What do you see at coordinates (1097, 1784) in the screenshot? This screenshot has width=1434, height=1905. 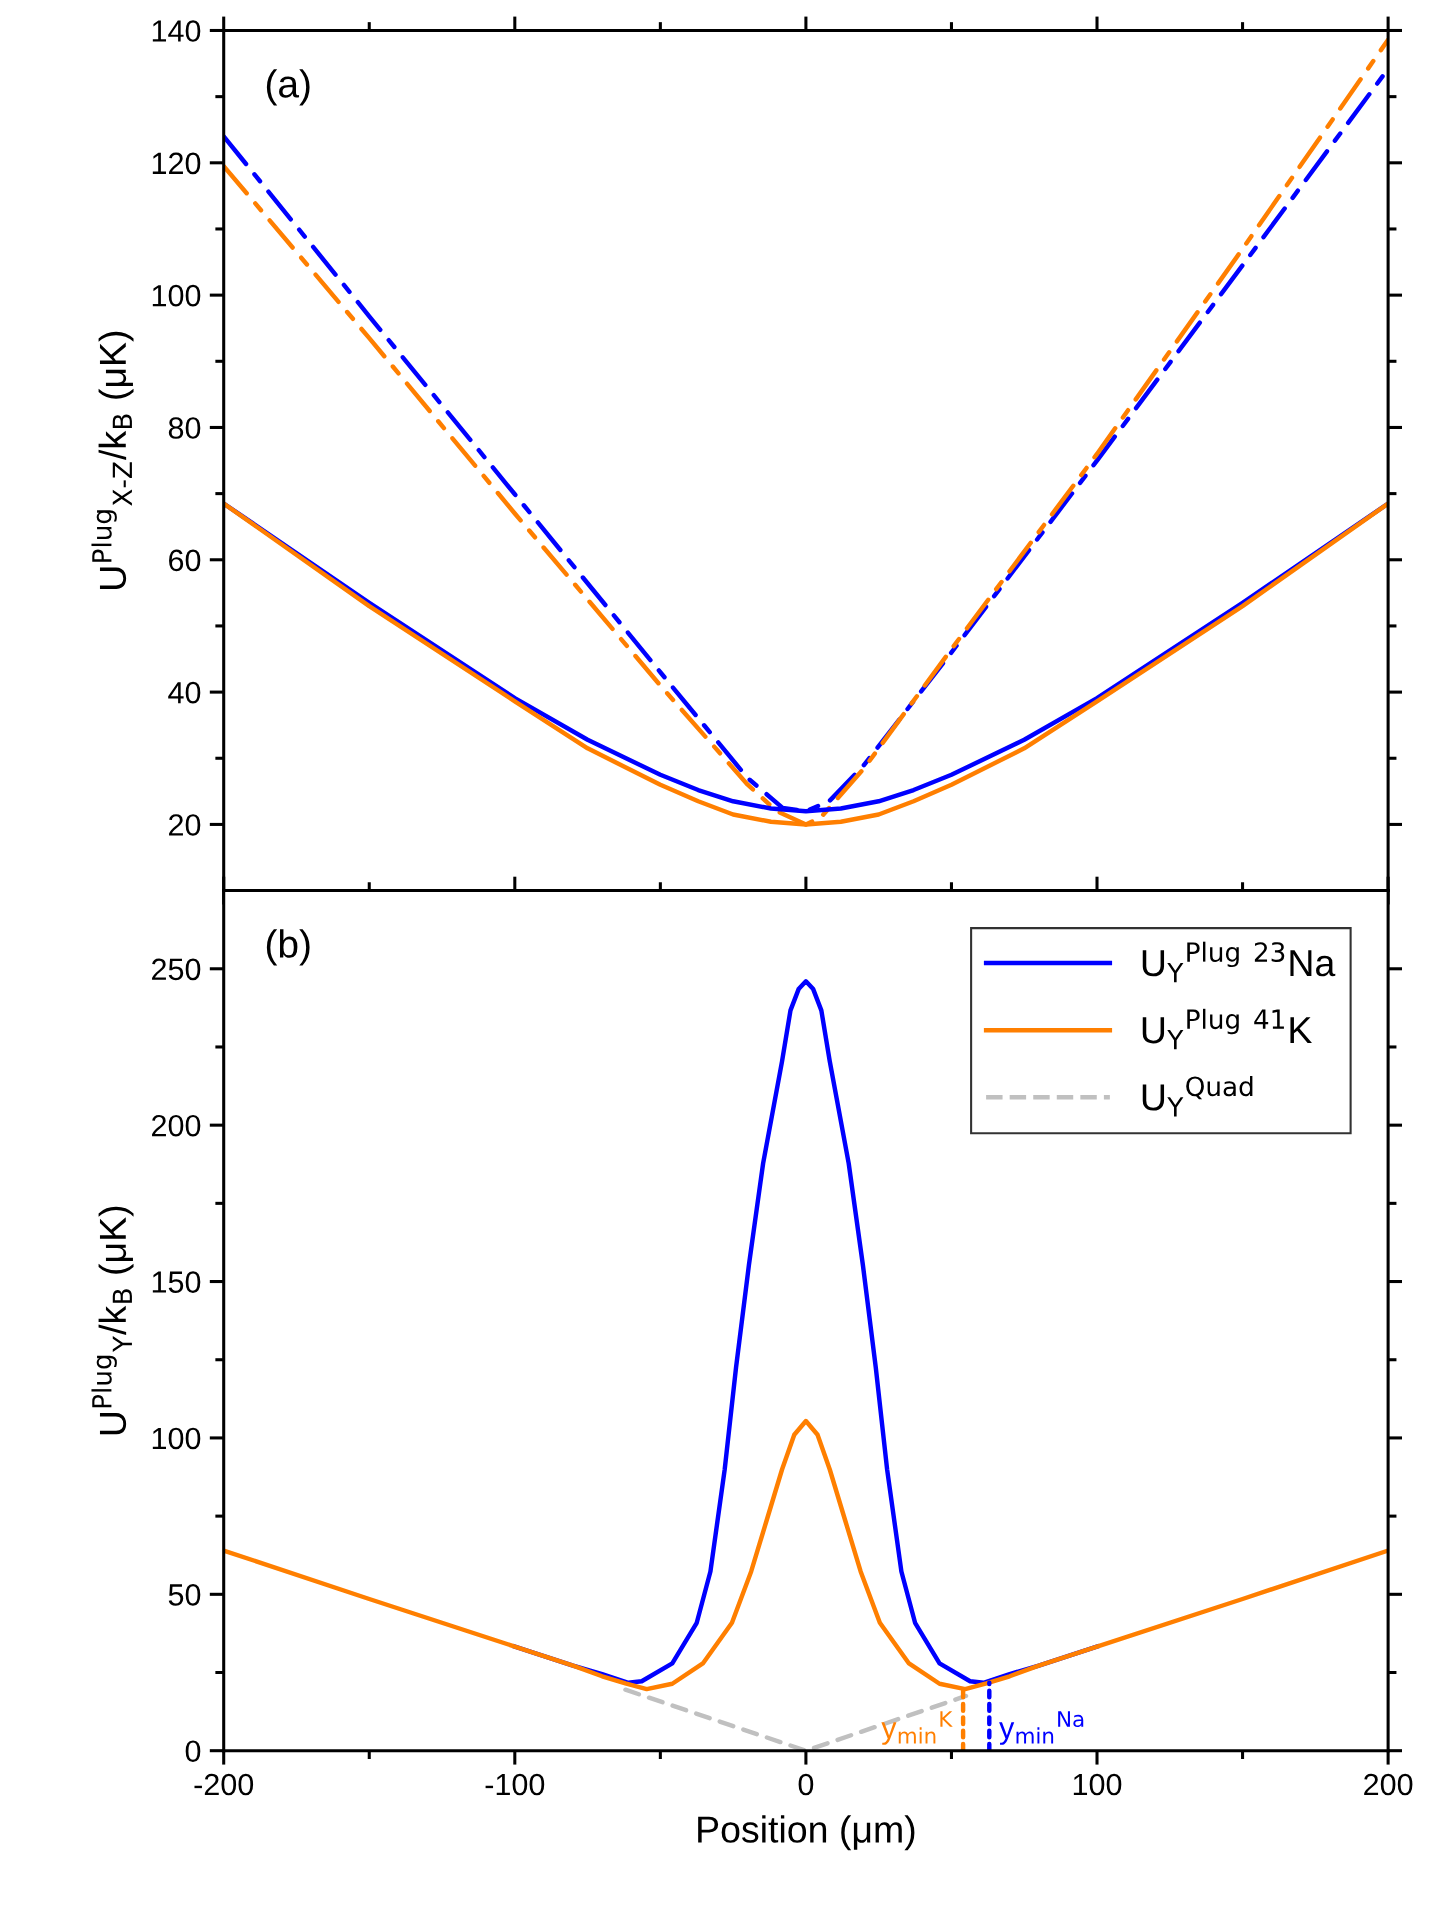 I see `x-tick-label: 100` at bounding box center [1097, 1784].